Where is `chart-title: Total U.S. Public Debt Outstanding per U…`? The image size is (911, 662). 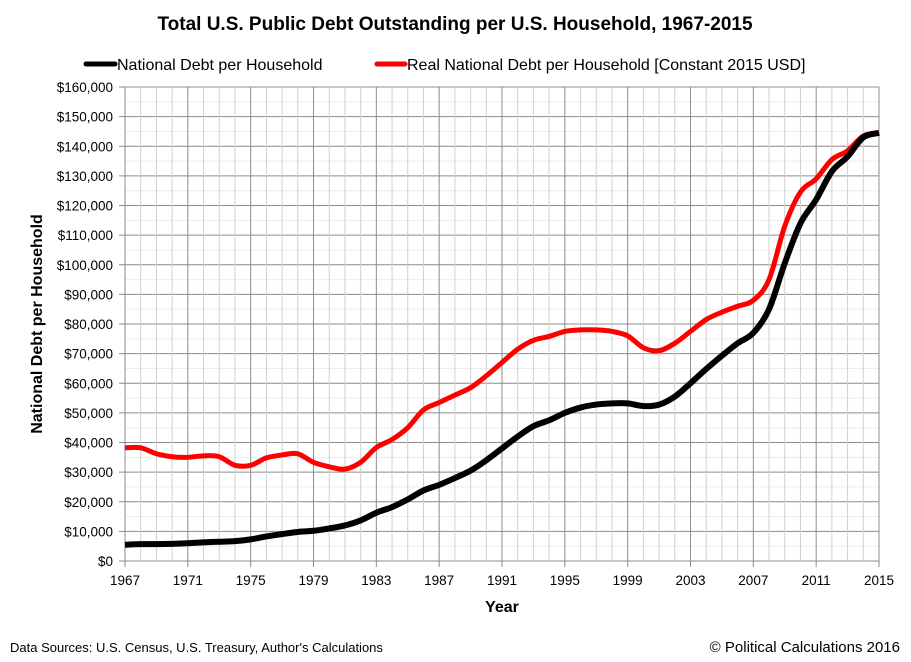
chart-title: Total U.S. Public Debt Outstanding per U… is located at coordinates (455, 24).